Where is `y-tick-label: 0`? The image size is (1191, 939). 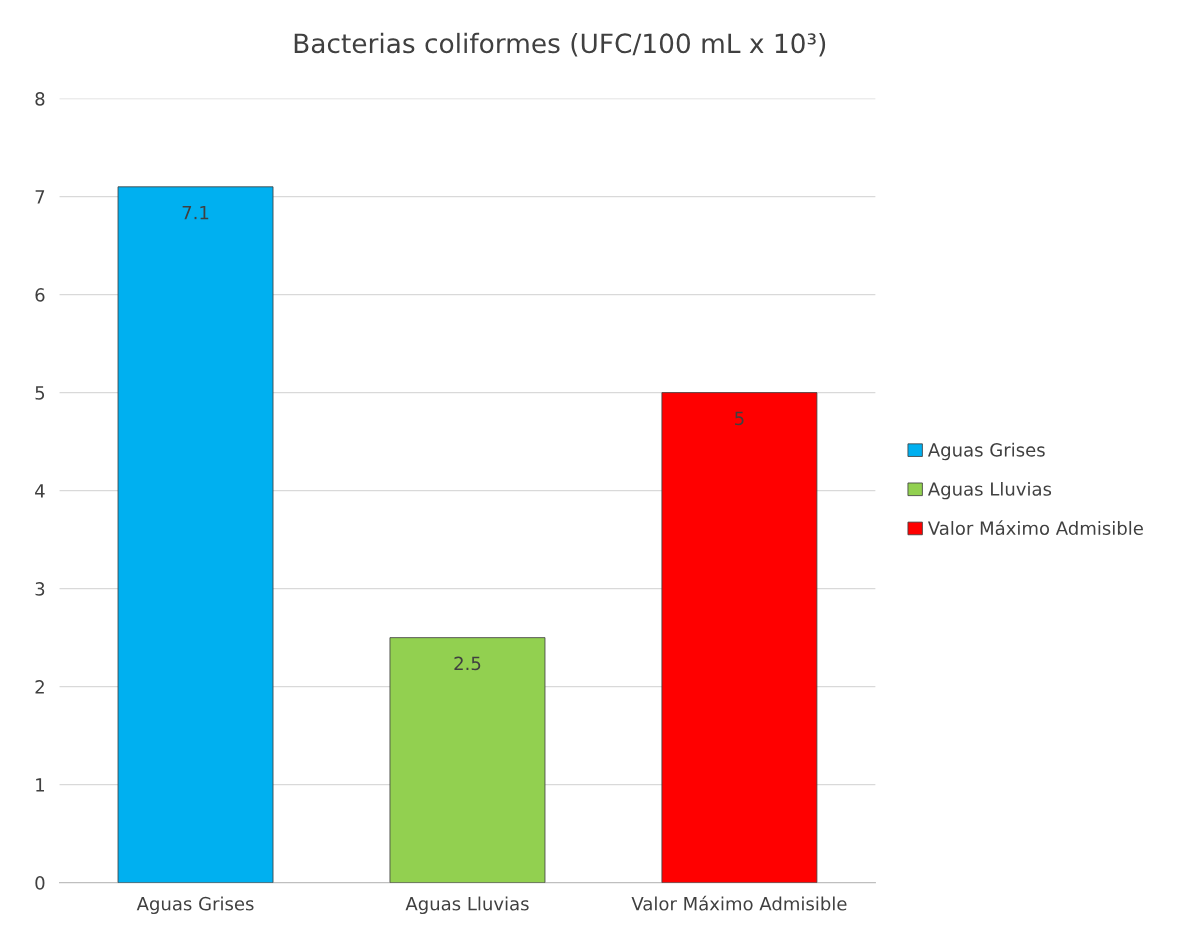
y-tick-label: 0 is located at coordinates (40, 883).